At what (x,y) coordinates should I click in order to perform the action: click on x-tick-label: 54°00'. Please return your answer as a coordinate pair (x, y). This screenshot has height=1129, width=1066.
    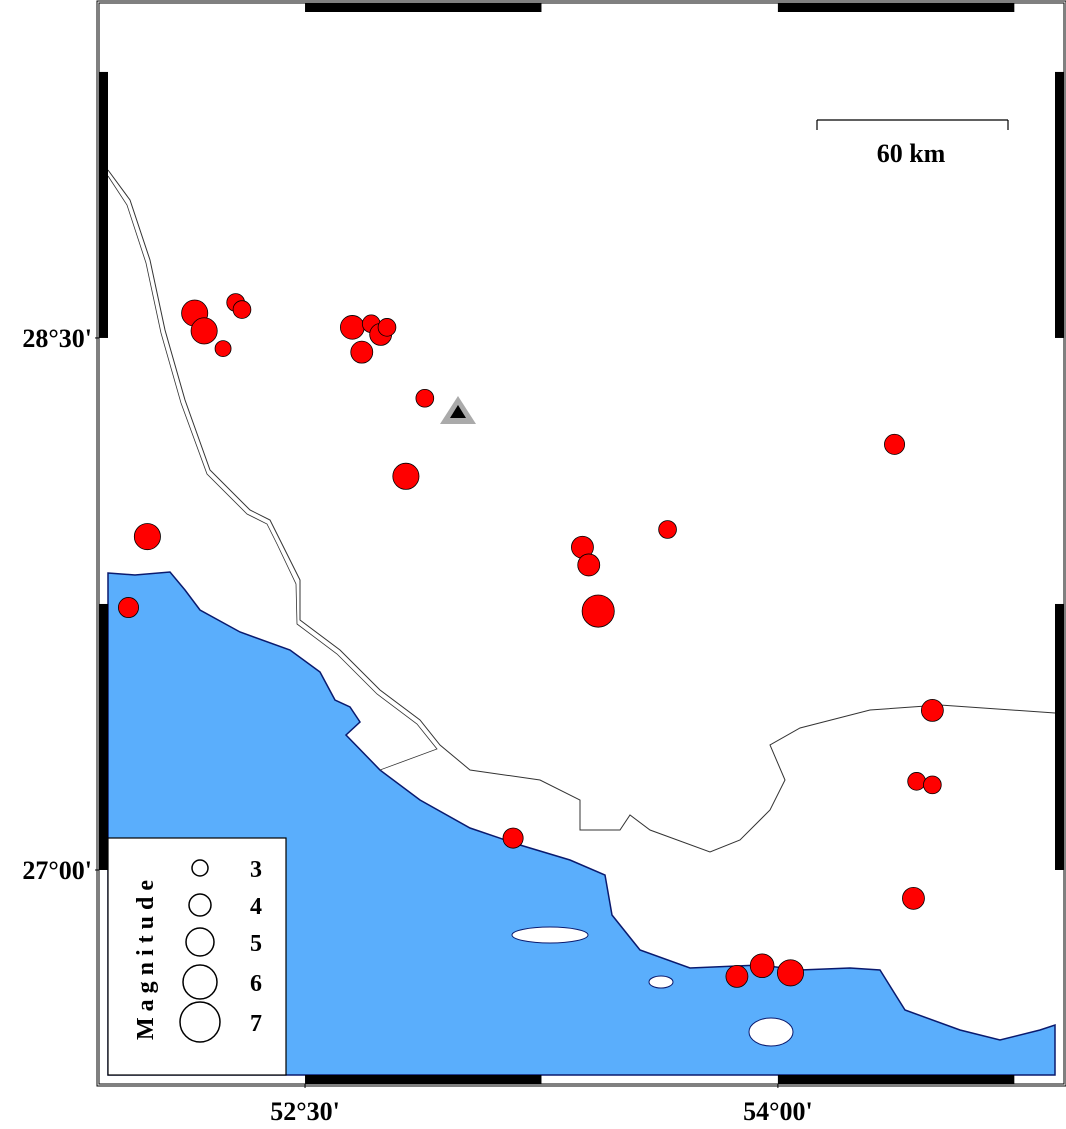
    Looking at the image, I should click on (778, 1110).